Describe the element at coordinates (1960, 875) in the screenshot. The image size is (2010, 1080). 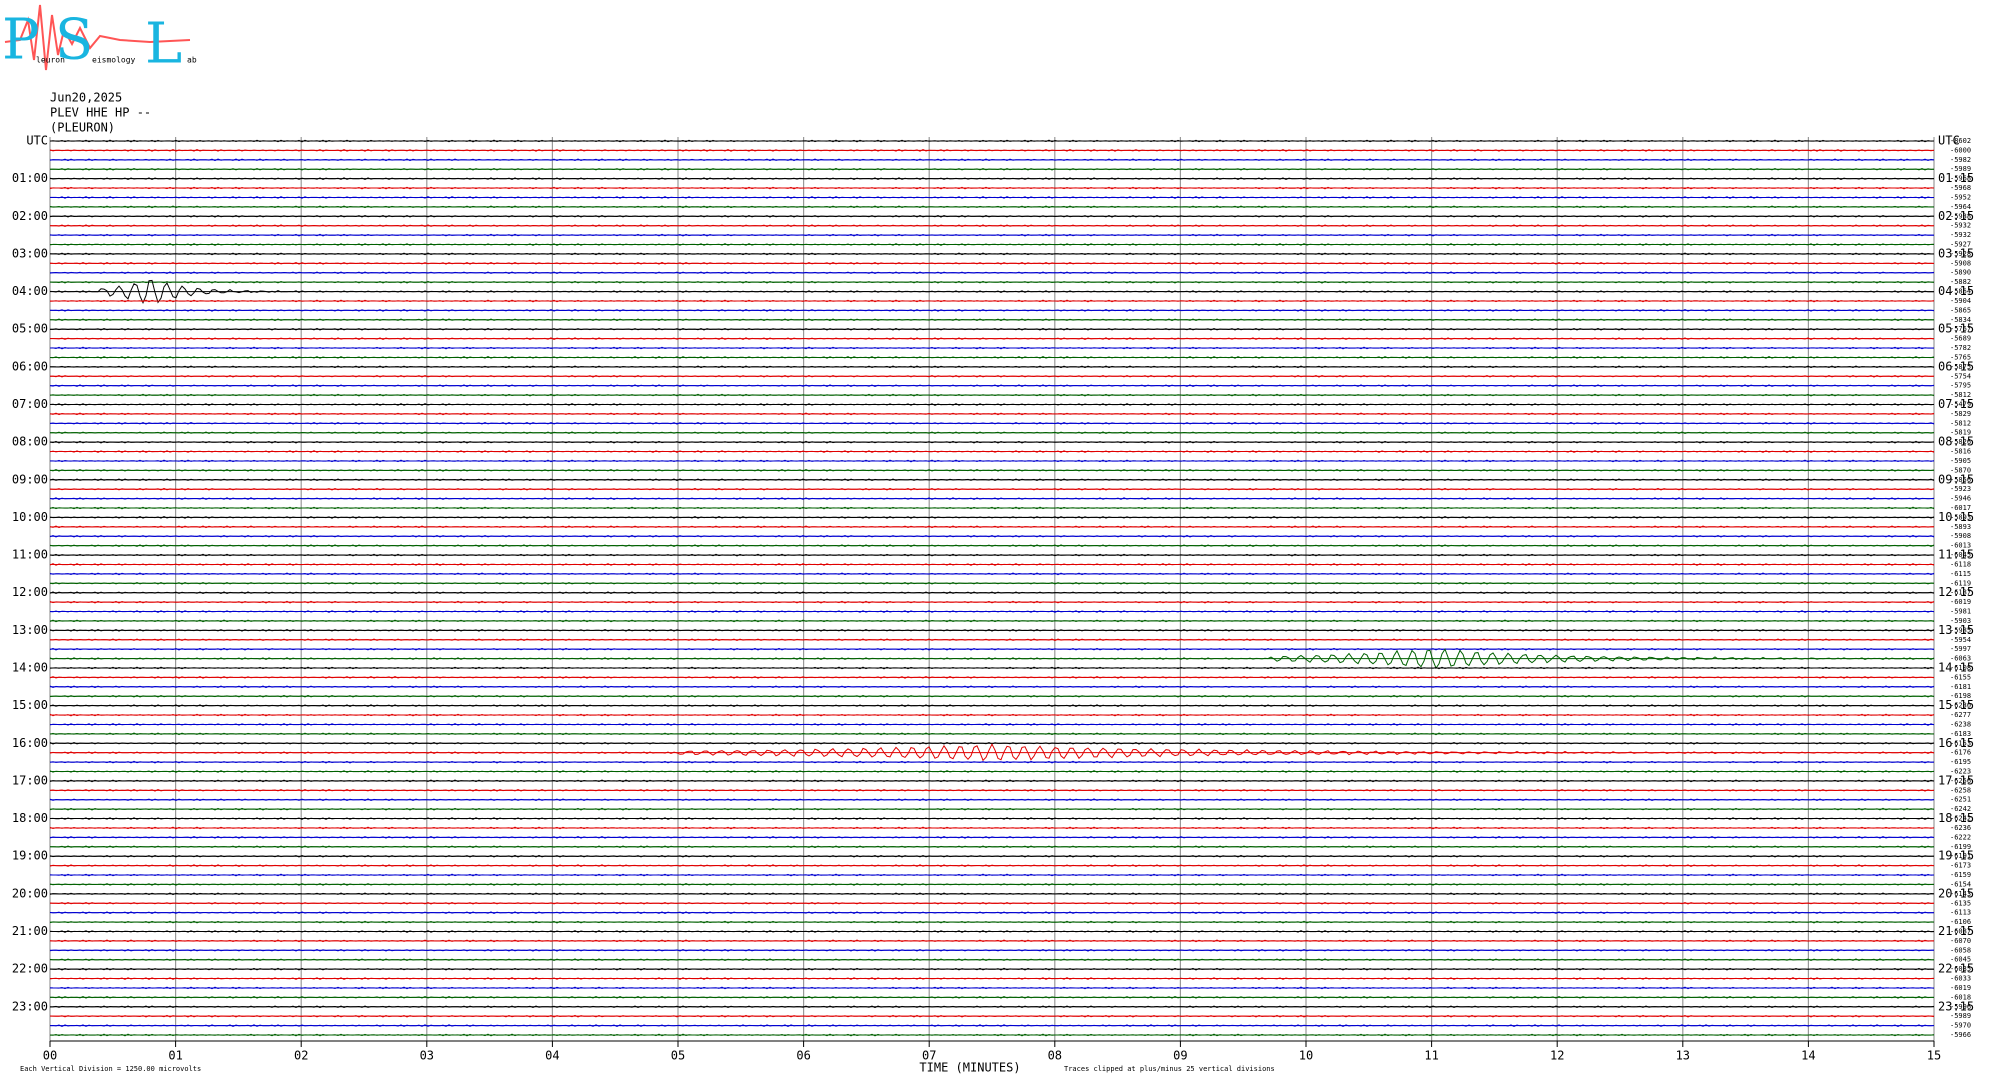
I see `offset-label: -6159` at that location.